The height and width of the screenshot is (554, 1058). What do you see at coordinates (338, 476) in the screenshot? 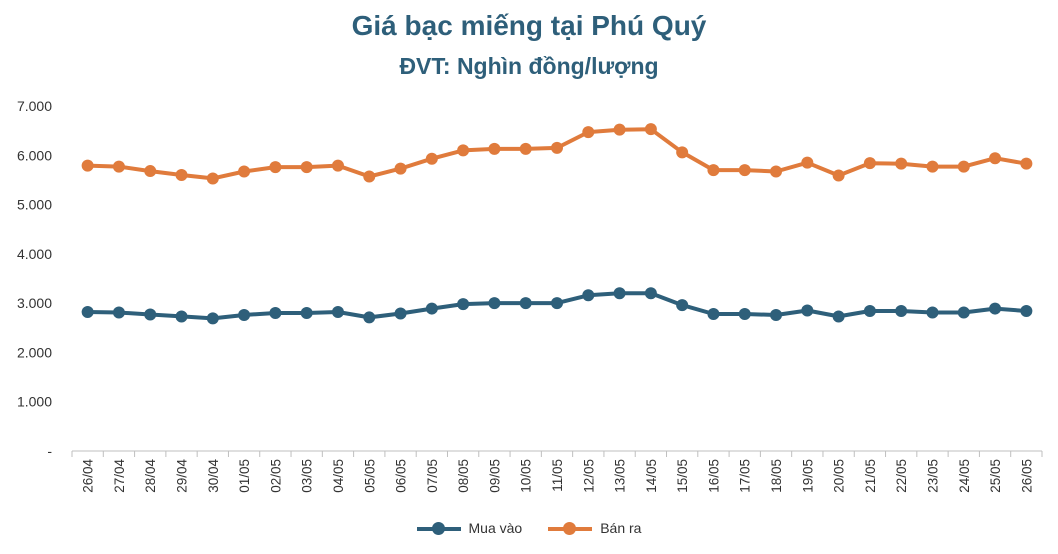
I see `x-tick-label: 04/05` at bounding box center [338, 476].